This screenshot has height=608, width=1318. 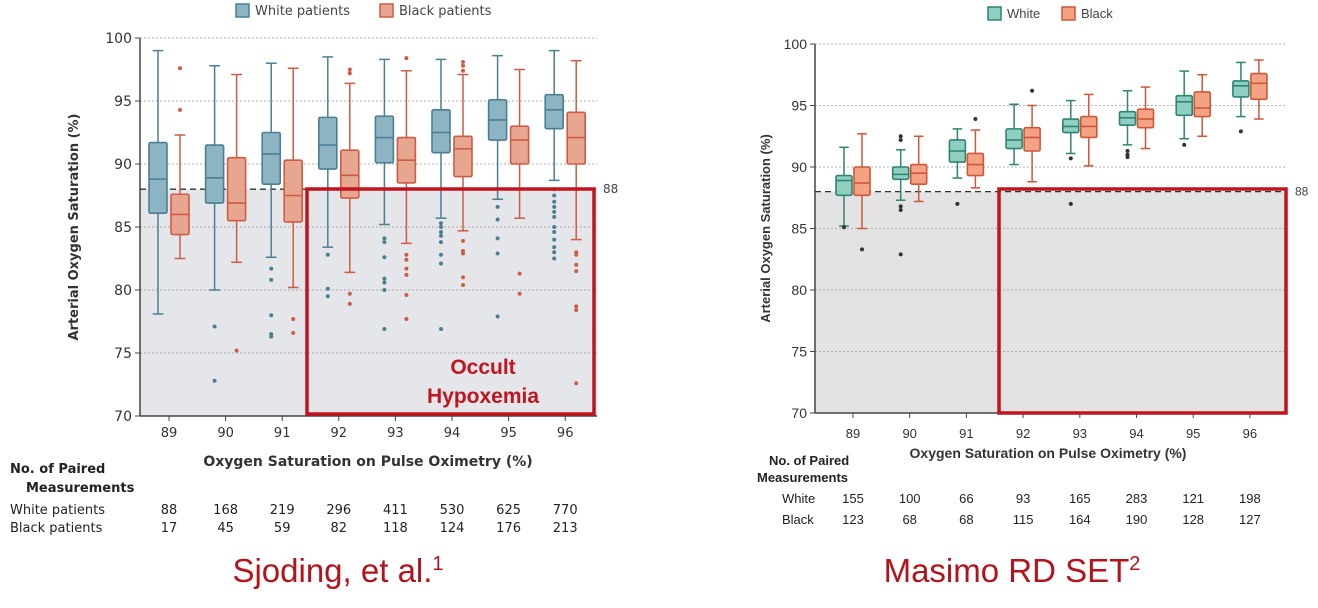 What do you see at coordinates (565, 528) in the screenshot?
I see `table-cell: 213` at bounding box center [565, 528].